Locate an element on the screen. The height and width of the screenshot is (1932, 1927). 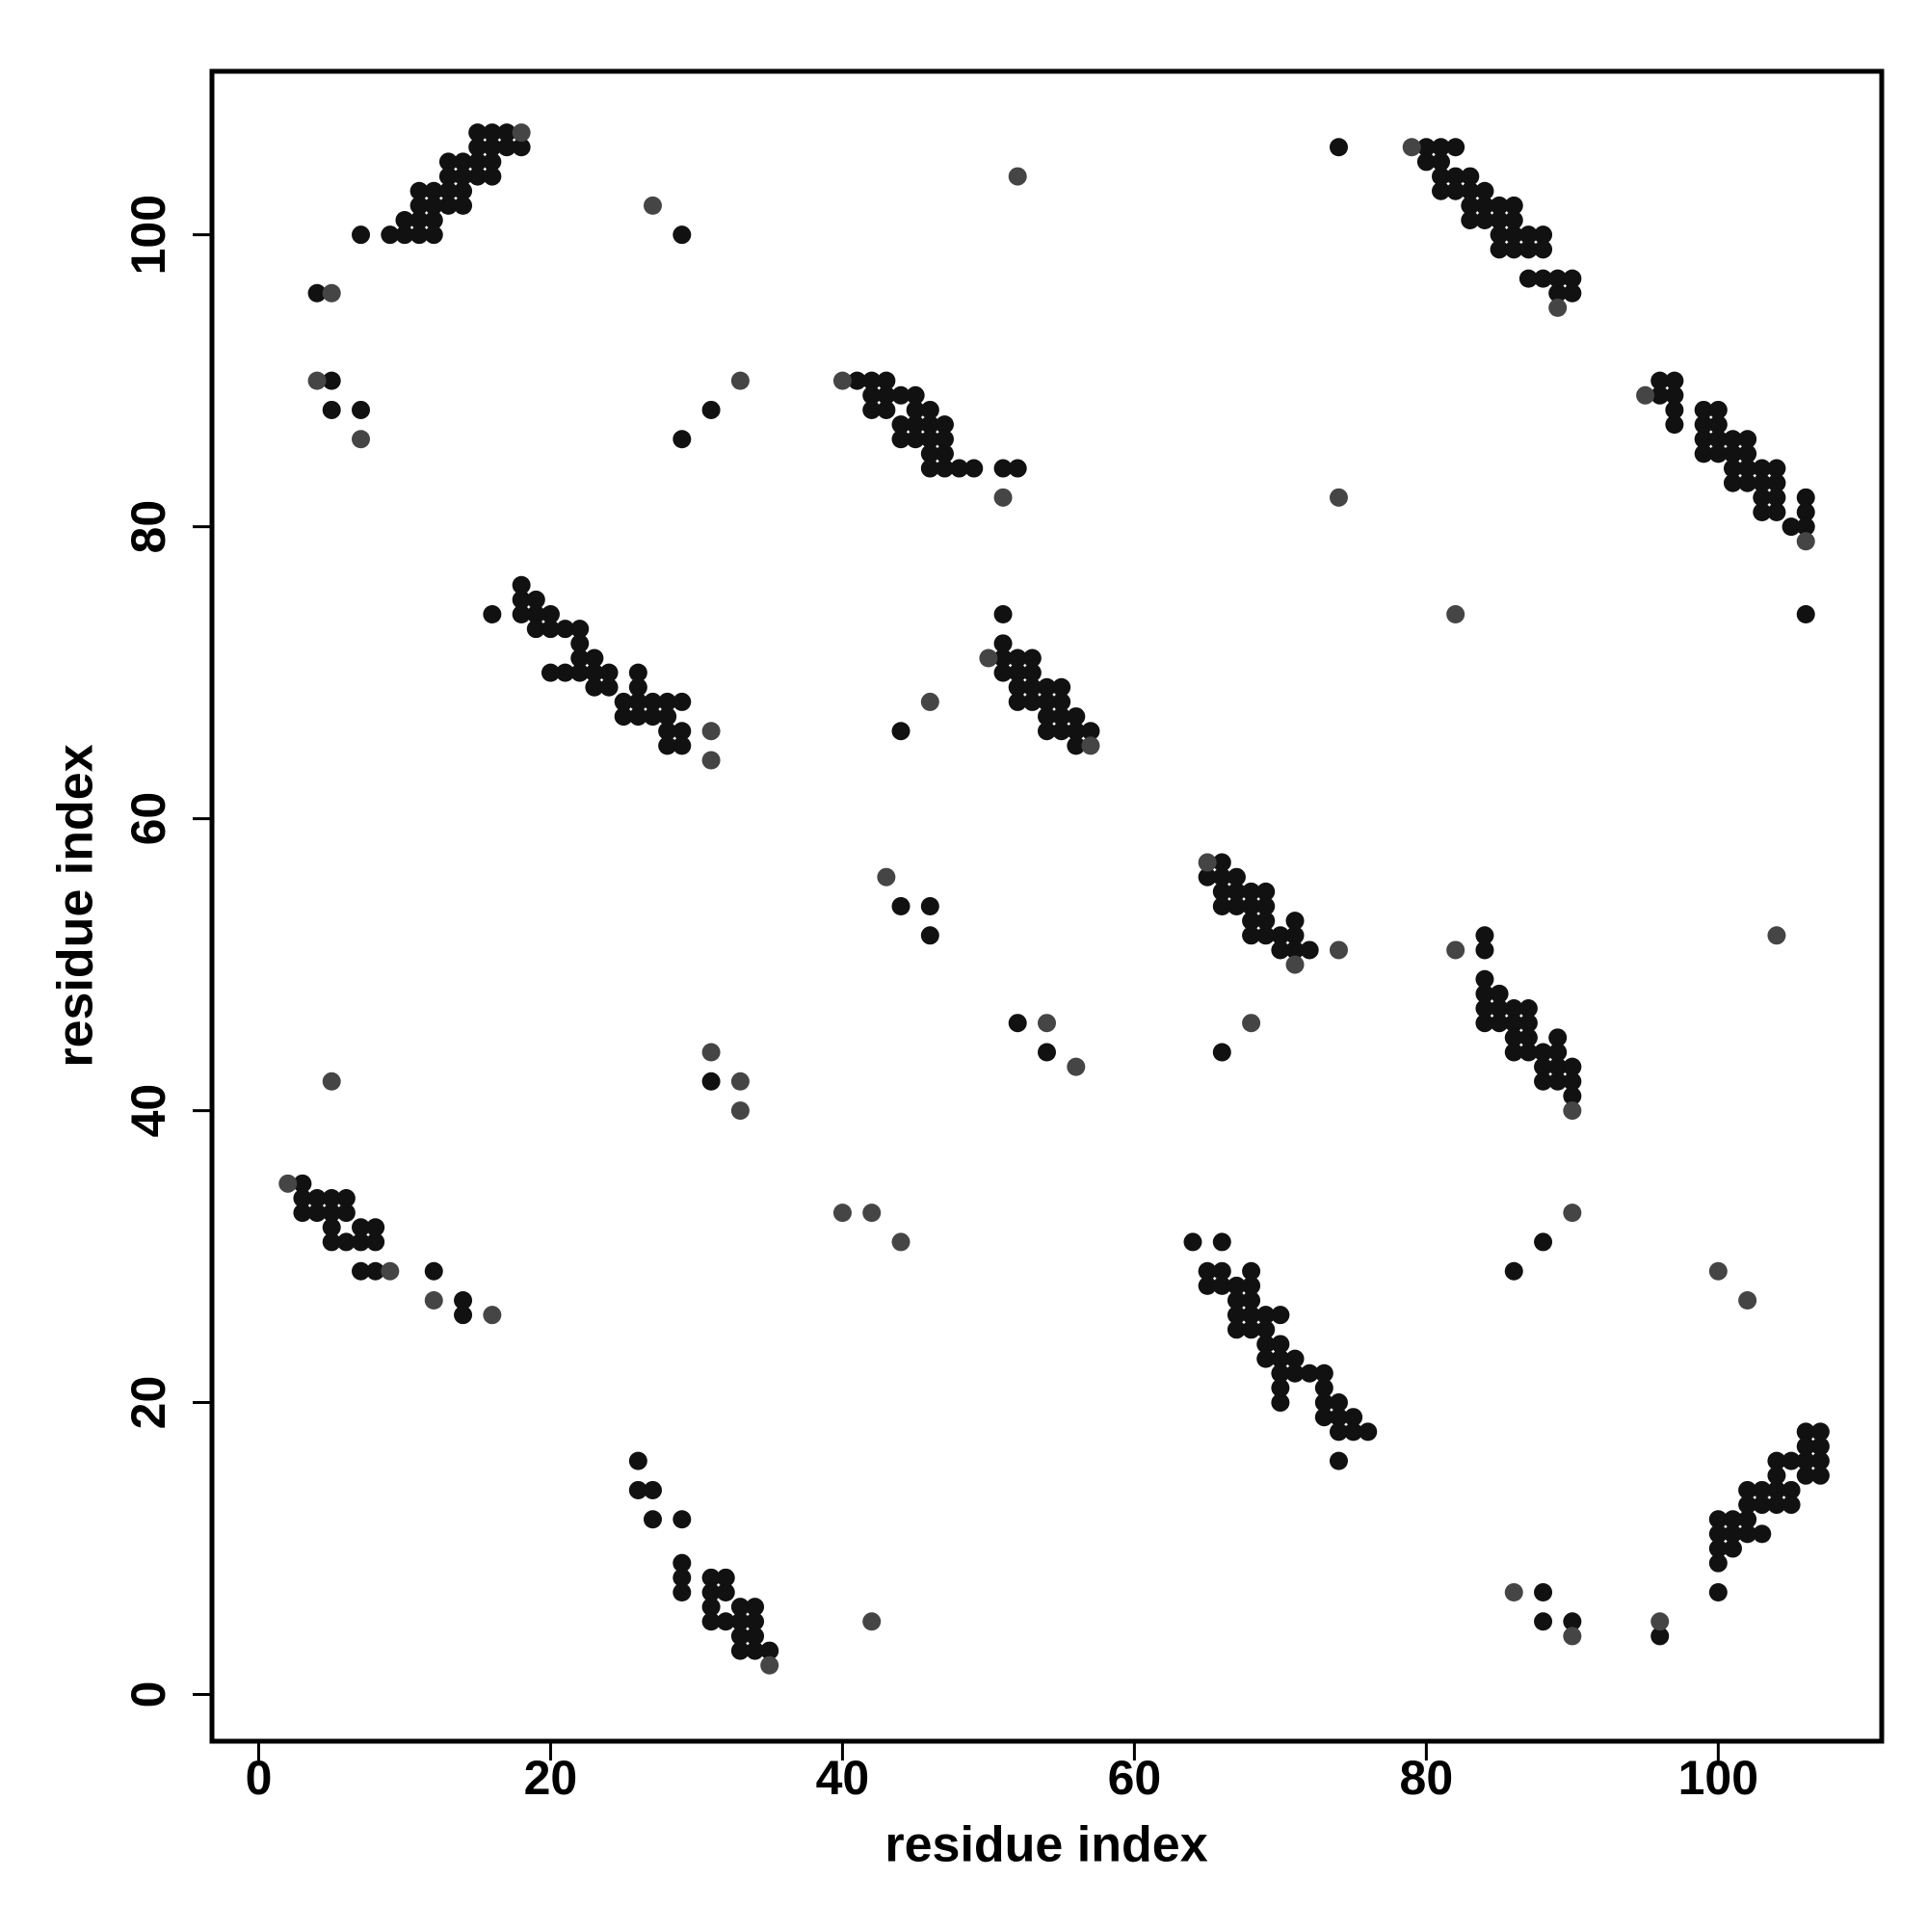
y-tick-label: 0 is located at coordinates (148, 1694).